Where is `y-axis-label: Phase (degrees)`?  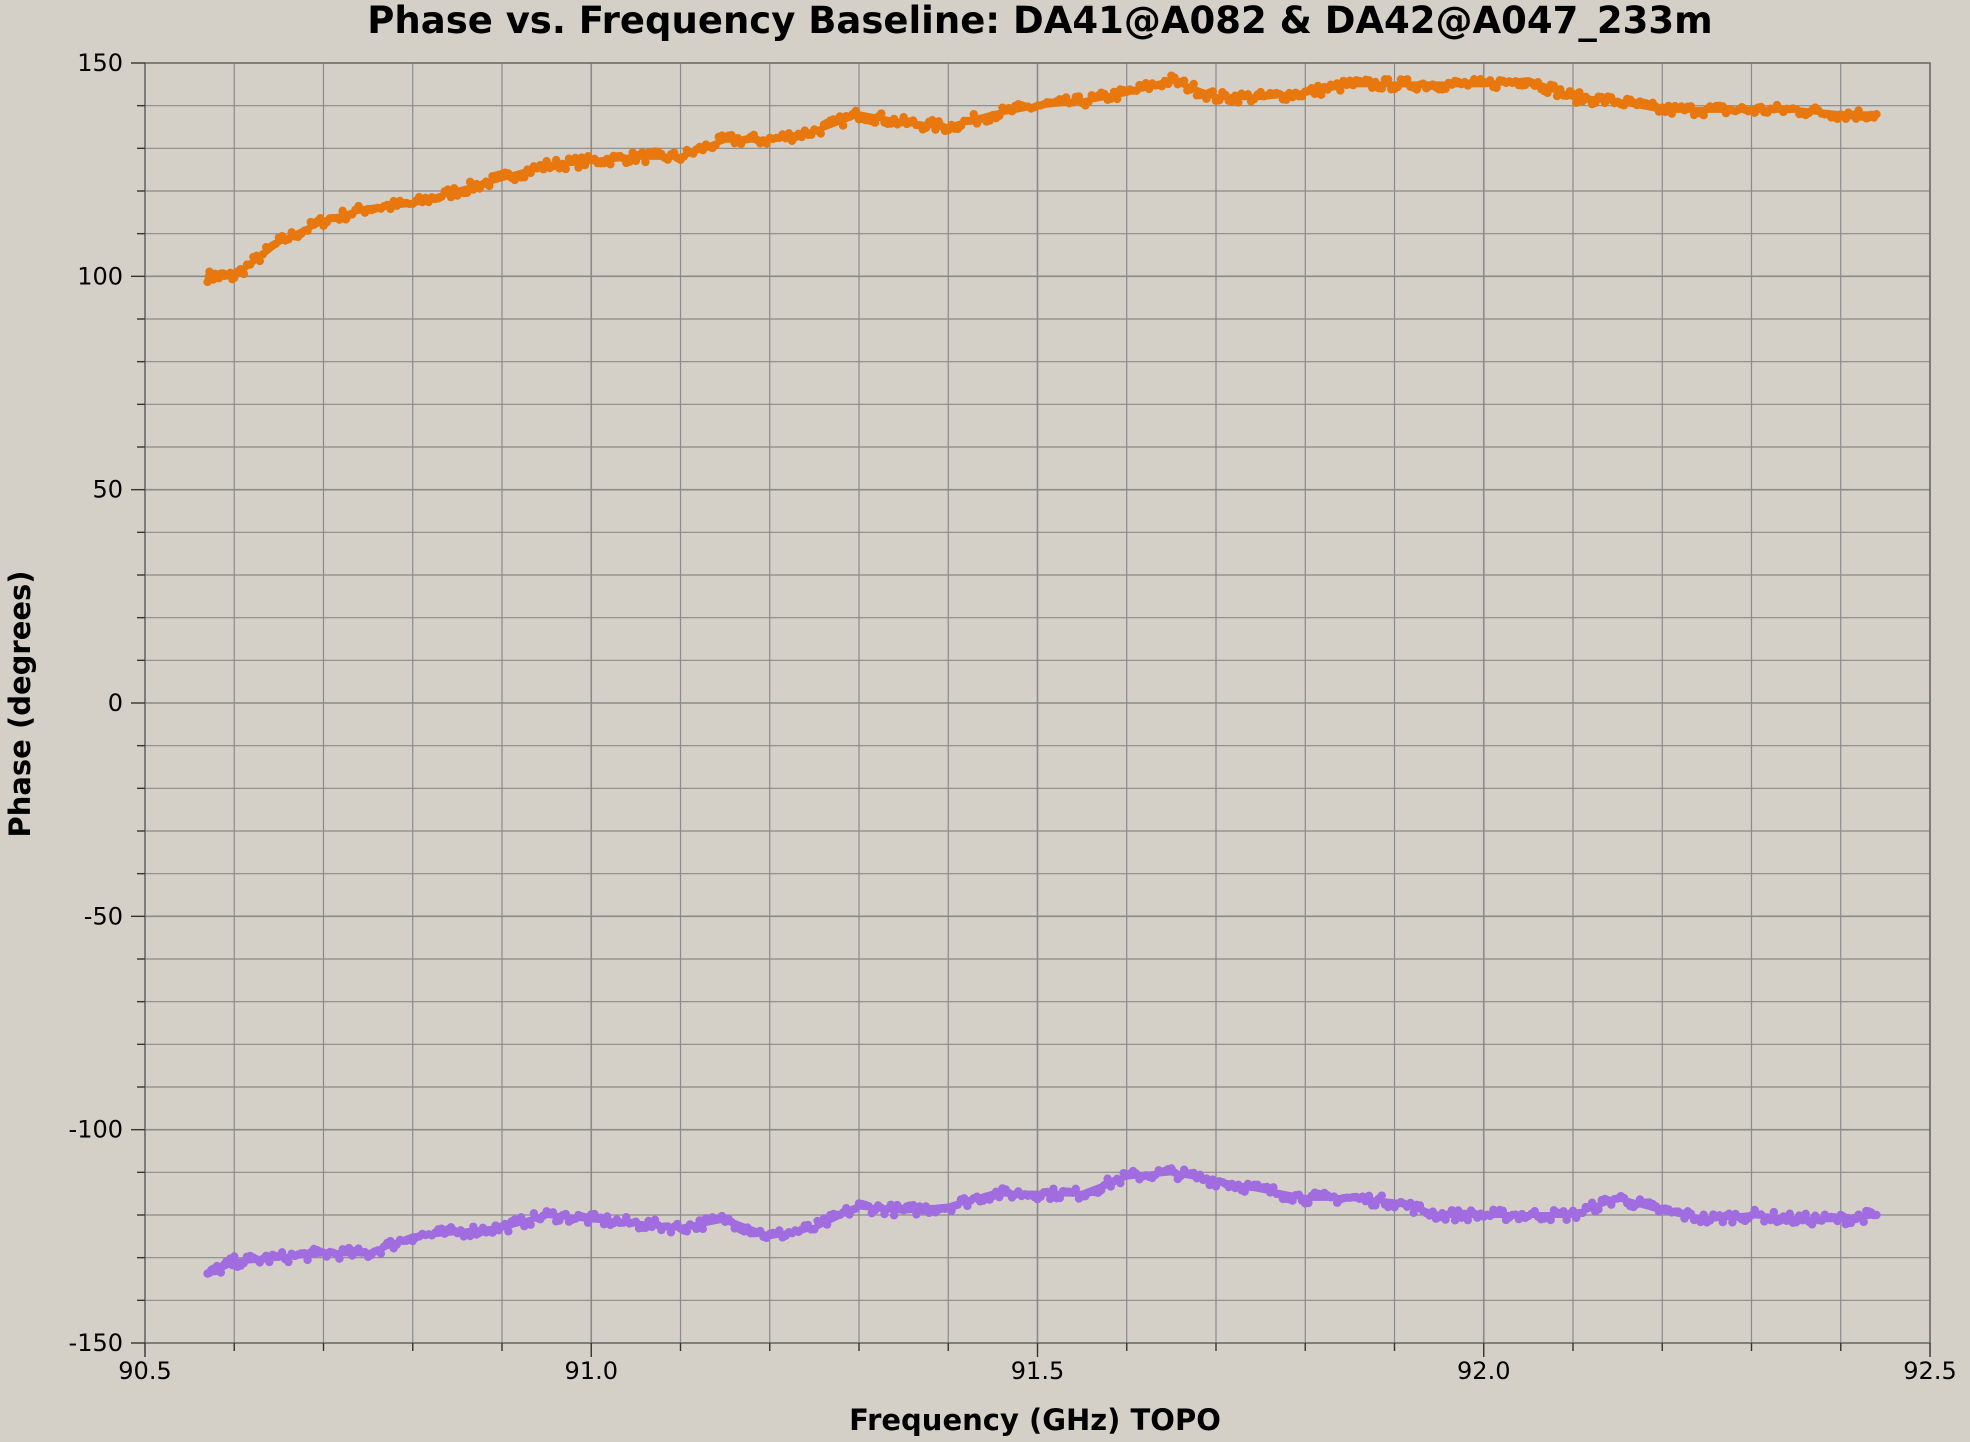
y-axis-label: Phase (degrees) is located at coordinates (20, 703).